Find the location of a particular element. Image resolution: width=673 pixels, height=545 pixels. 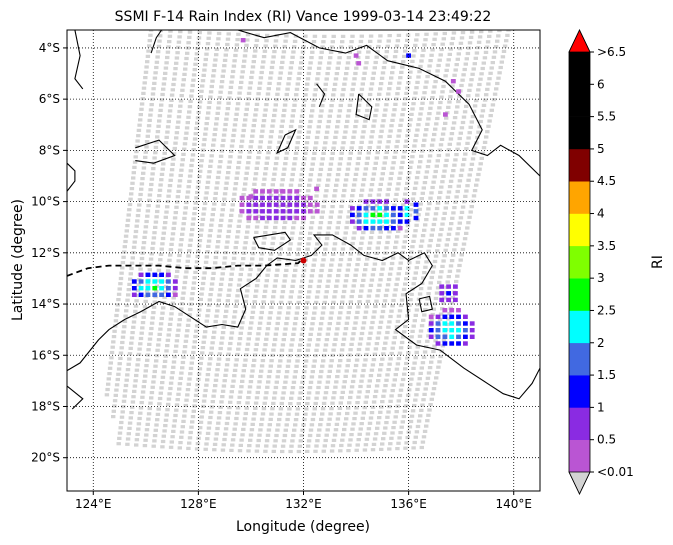

coastline is located at coordinates (79, 60).